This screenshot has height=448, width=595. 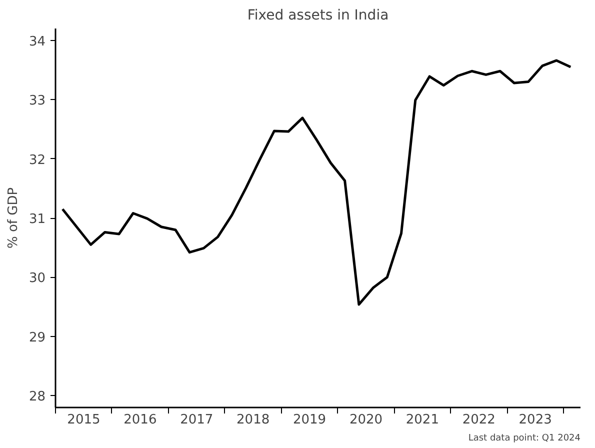 What do you see at coordinates (83, 420) in the screenshot?
I see `x-tick-label: 2015` at bounding box center [83, 420].